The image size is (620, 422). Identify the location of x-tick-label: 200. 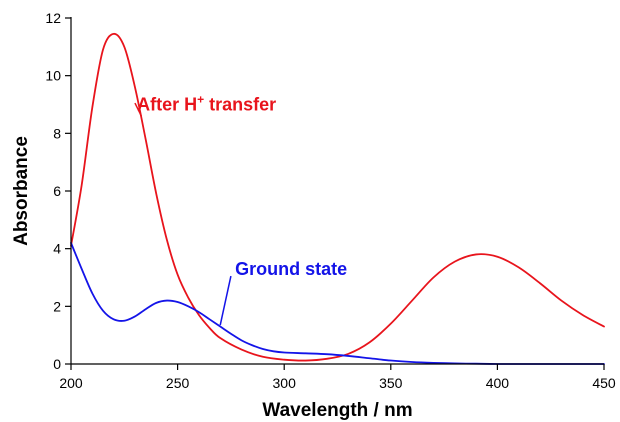
(71, 383).